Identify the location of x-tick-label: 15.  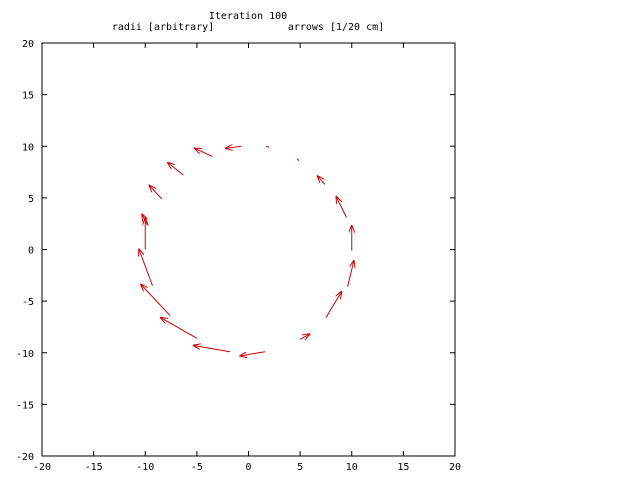
(403, 467).